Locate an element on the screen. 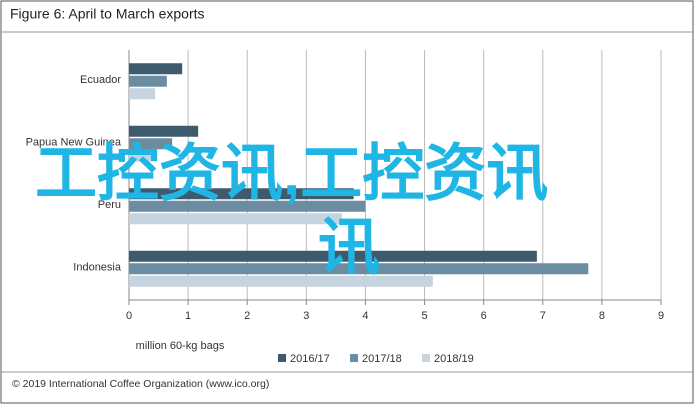 This screenshot has height=405, width=695. y-tick-label: Peru is located at coordinates (109, 205).